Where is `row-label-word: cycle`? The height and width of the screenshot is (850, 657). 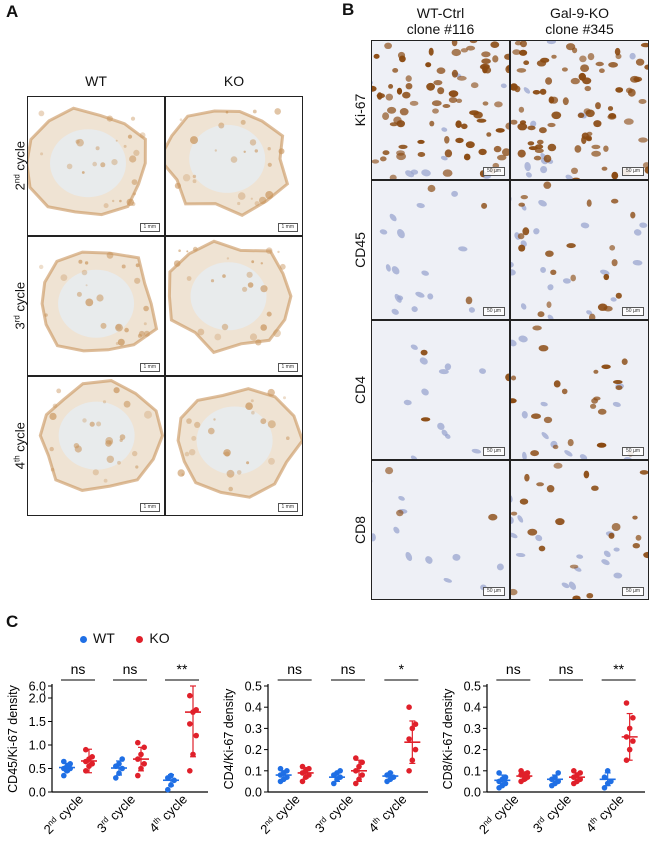 row-label-word: cycle is located at coordinates (20, 157).